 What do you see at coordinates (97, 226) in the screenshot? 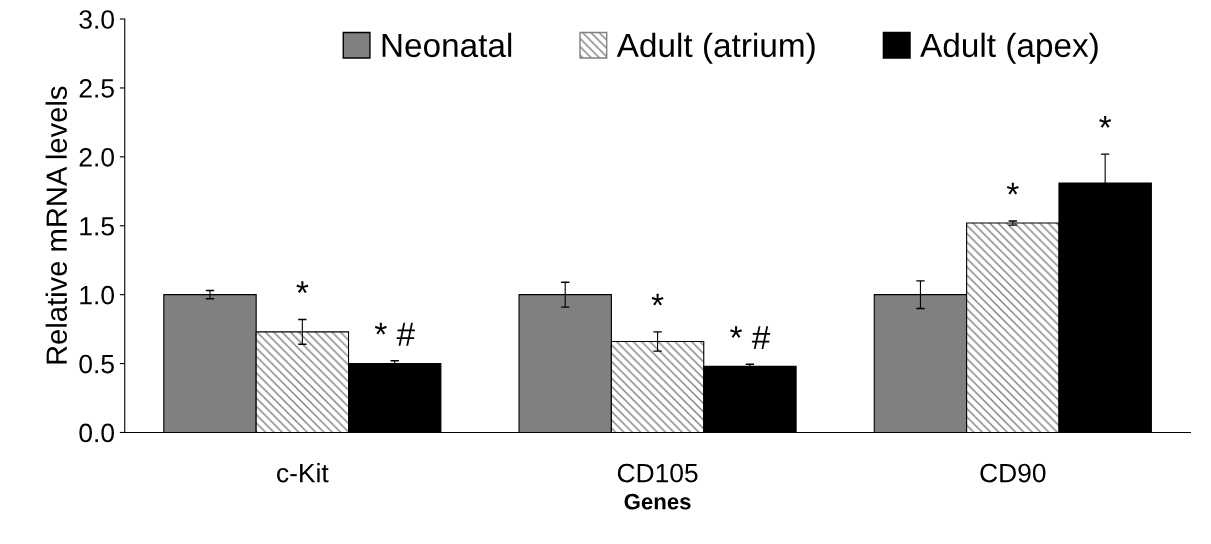
I see `y-tick-label: 1.5` at bounding box center [97, 226].